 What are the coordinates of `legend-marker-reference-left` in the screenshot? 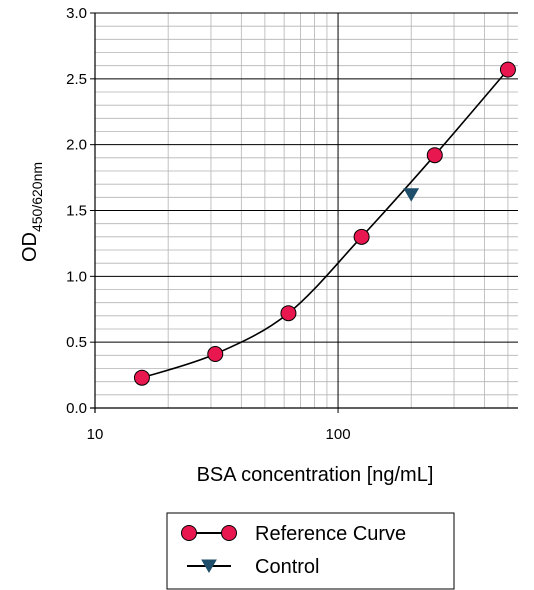 It's located at (189, 533).